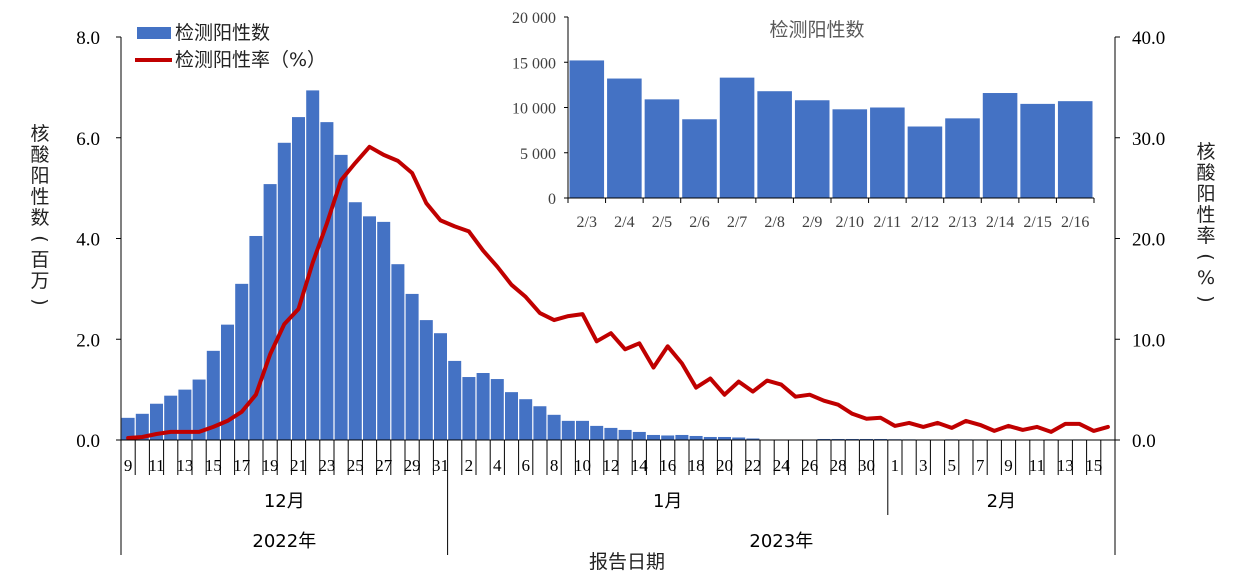  What do you see at coordinates (812, 222) in the screenshot?
I see `inset-category-label: 2/9` at bounding box center [812, 222].